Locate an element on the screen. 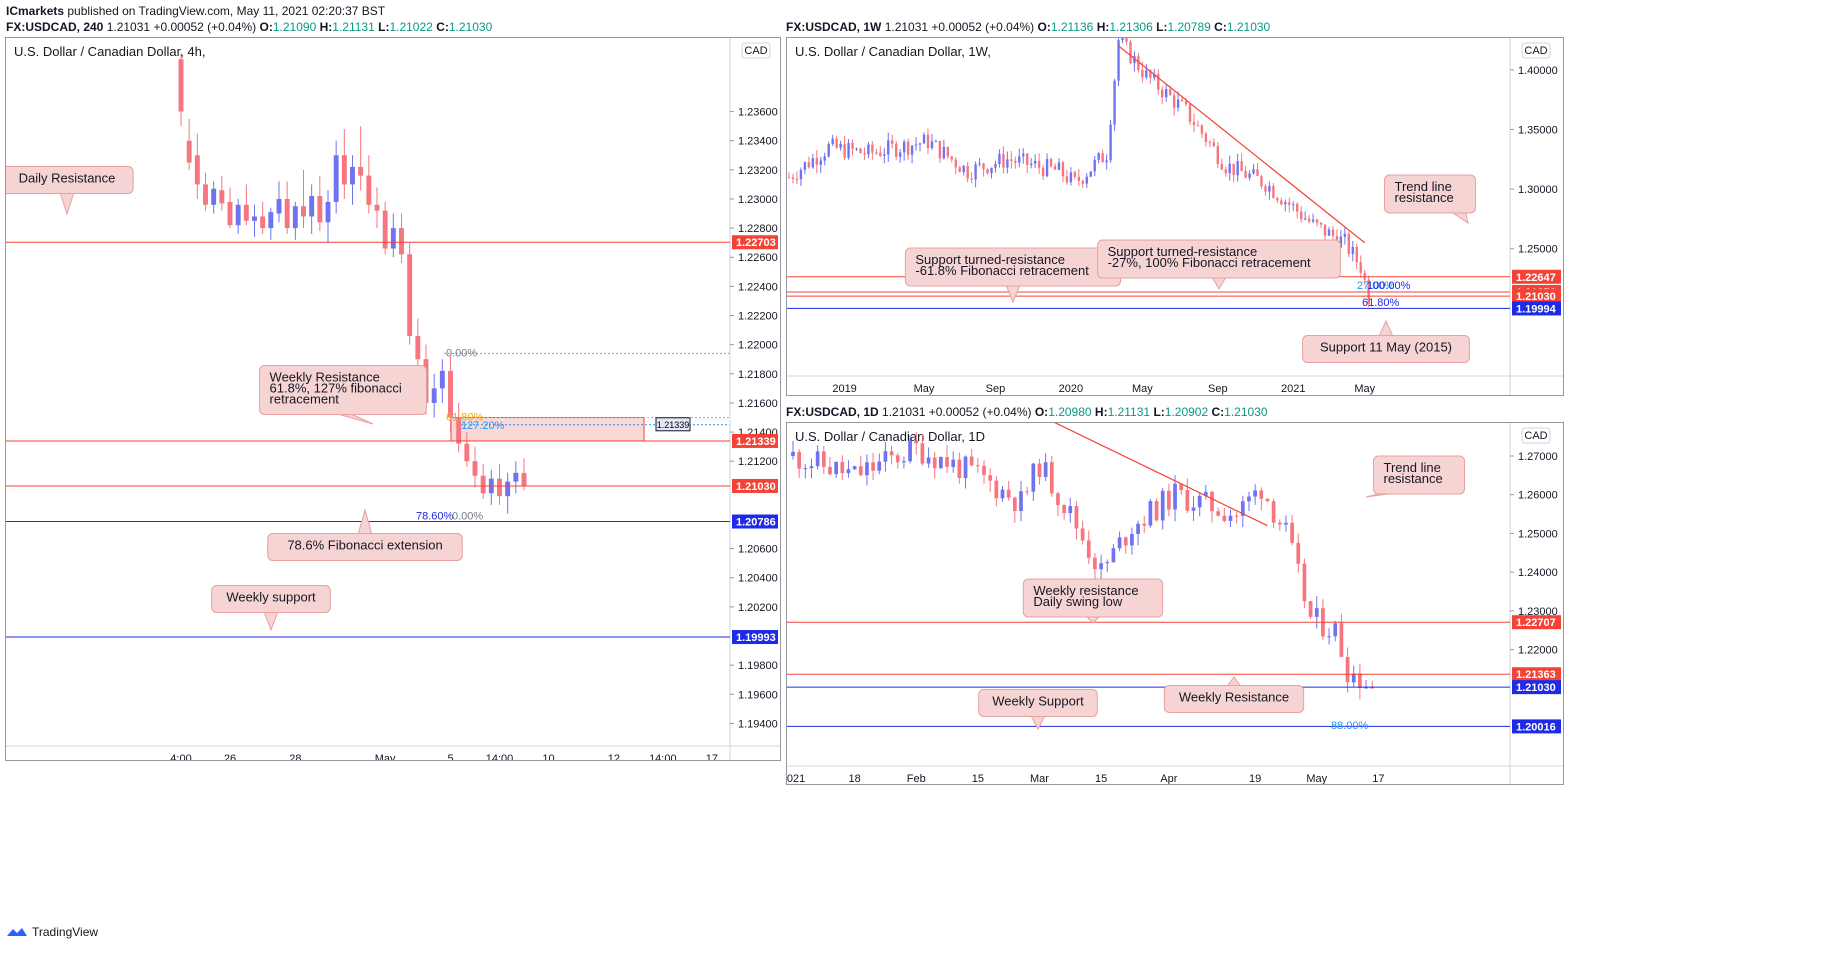 This screenshot has width=1833, height=953. tradingview-footer: TradingView is located at coordinates (52, 932).